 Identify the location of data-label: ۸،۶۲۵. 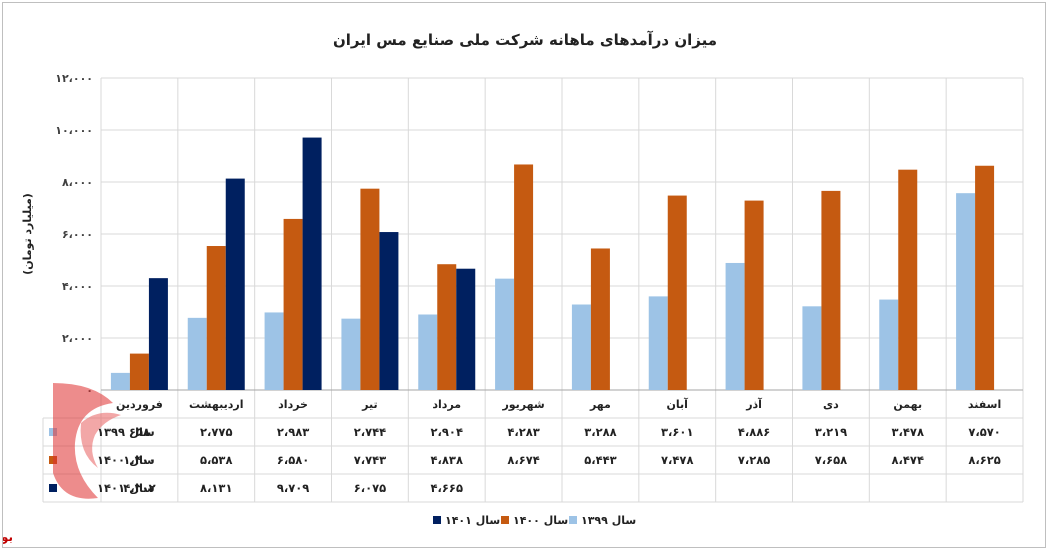
(984, 460).